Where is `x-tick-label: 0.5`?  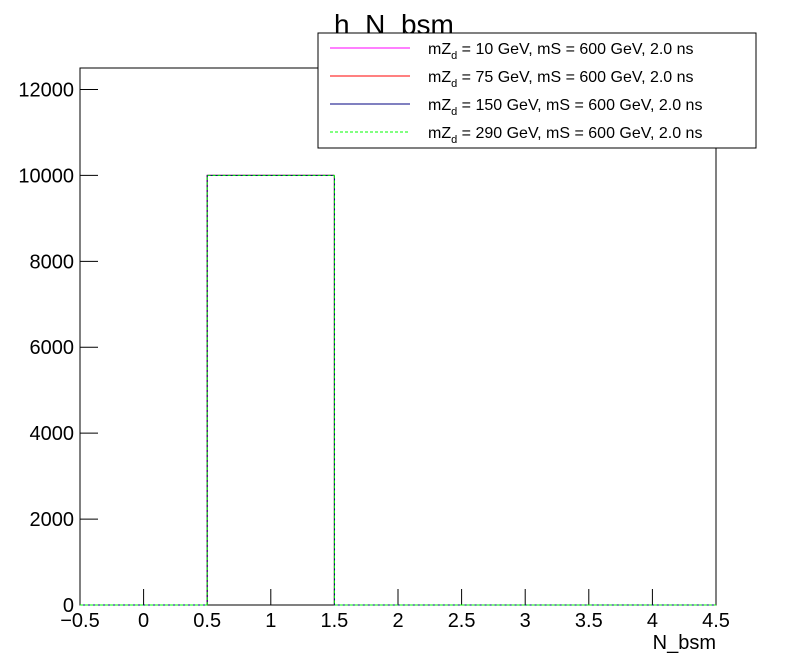 x-tick-label: 0.5 is located at coordinates (207, 621).